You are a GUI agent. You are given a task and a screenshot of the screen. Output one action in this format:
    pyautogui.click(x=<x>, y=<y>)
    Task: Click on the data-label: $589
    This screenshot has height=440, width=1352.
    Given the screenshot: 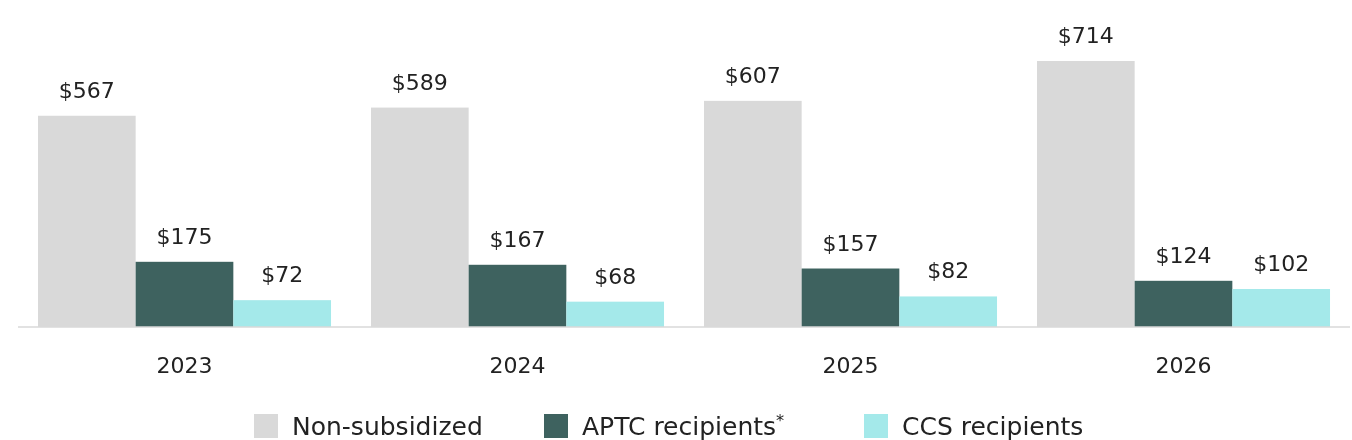 What is the action you would take?
    pyautogui.click(x=419, y=82)
    